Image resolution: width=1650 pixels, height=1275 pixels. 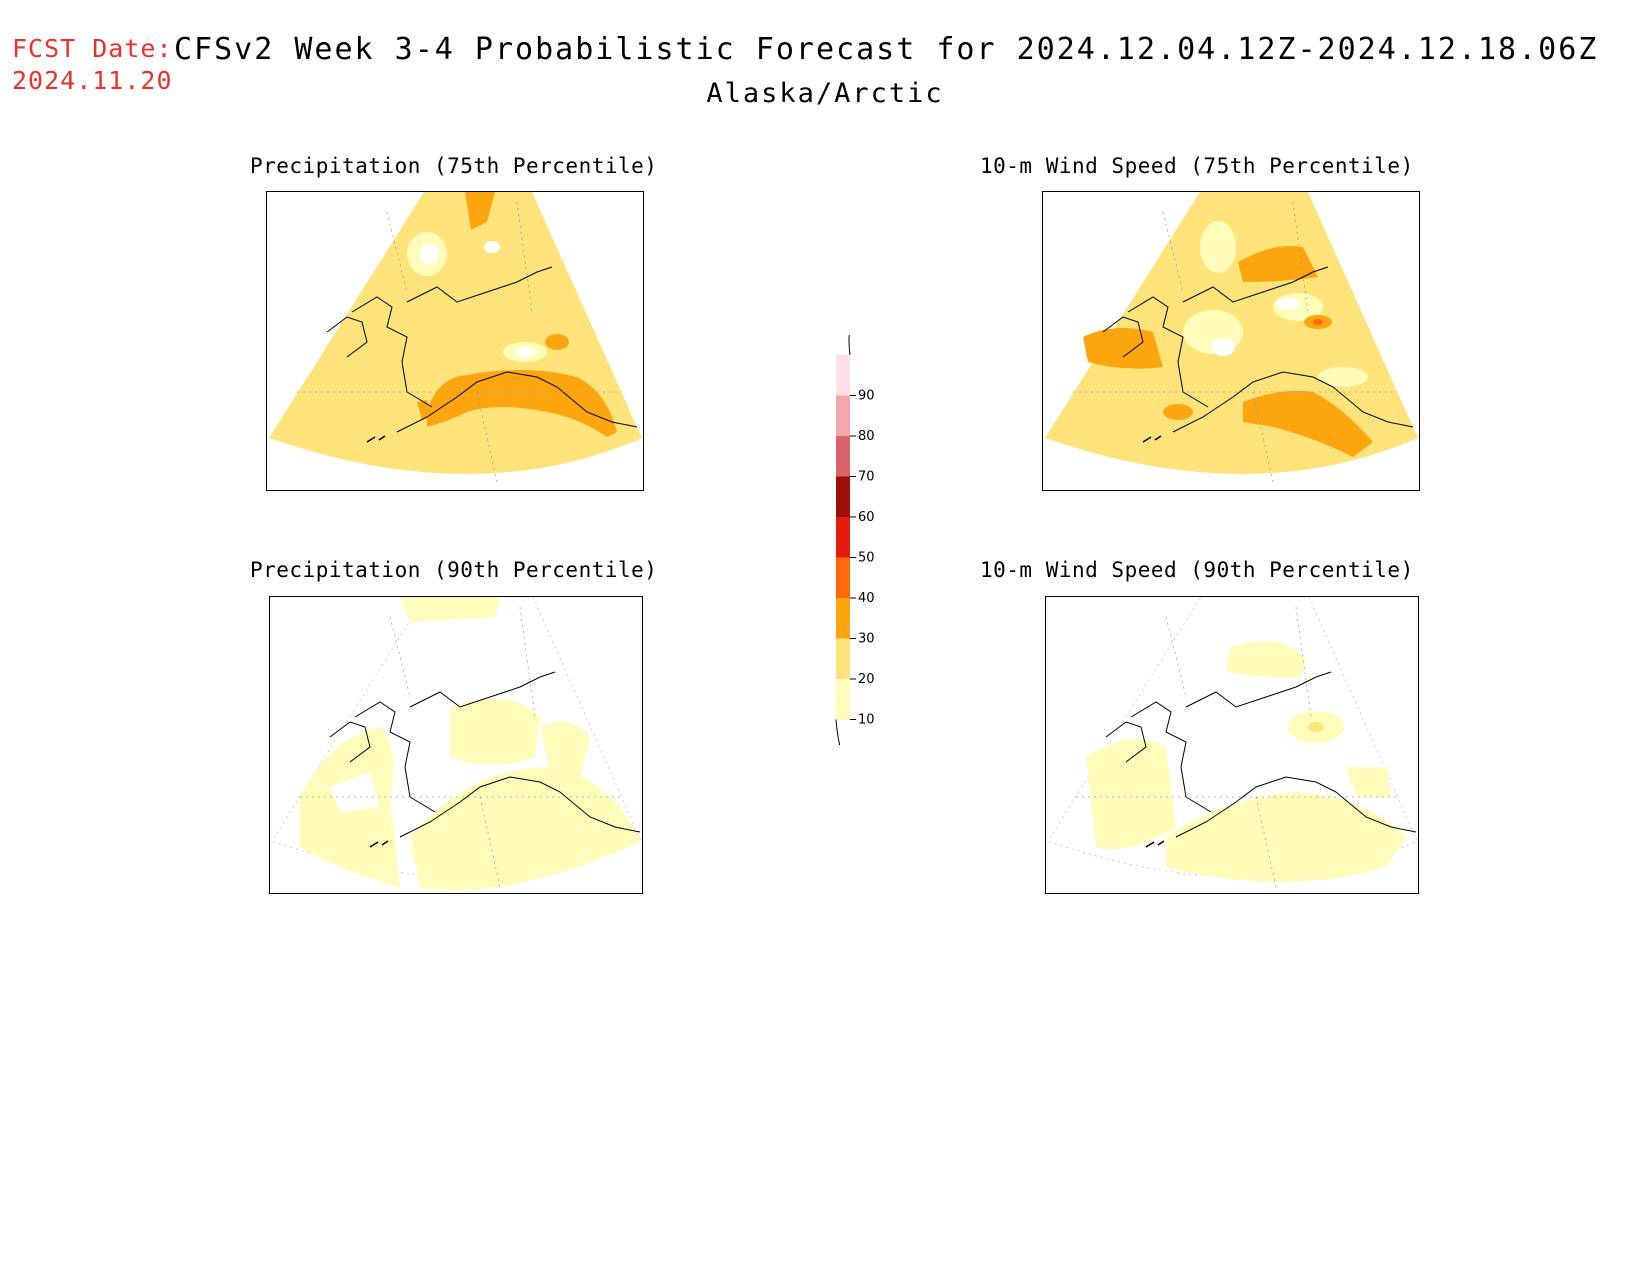 I want to click on map-panel-wind90, so click(x=1232, y=745).